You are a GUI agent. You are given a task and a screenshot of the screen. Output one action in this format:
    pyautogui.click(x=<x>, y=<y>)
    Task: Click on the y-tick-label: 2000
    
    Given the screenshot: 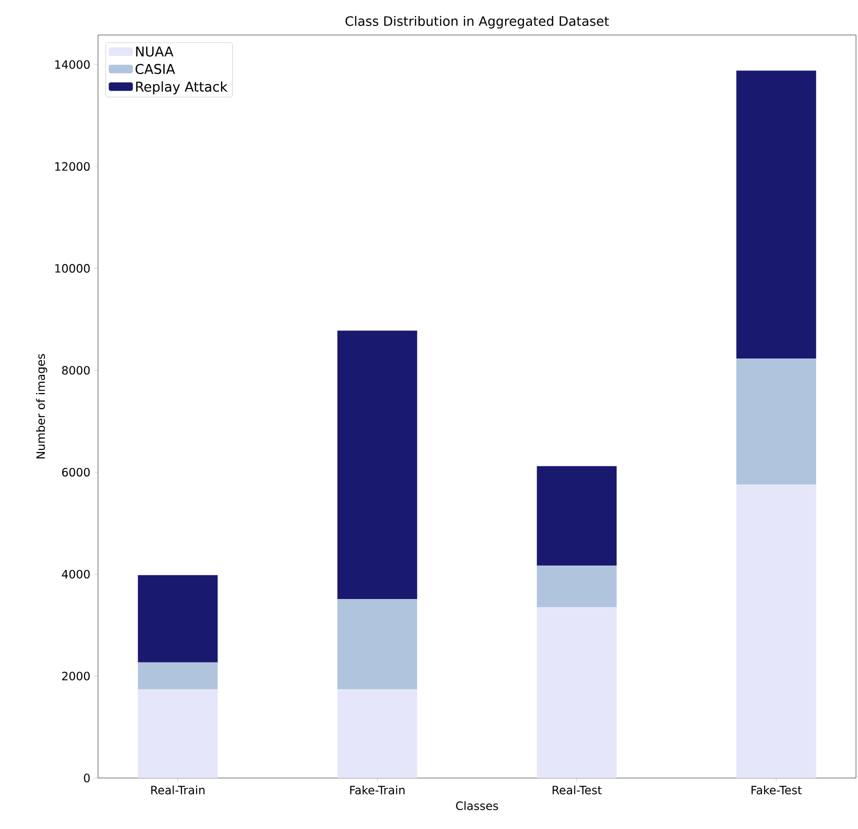 What is the action you would take?
    pyautogui.click(x=76, y=676)
    